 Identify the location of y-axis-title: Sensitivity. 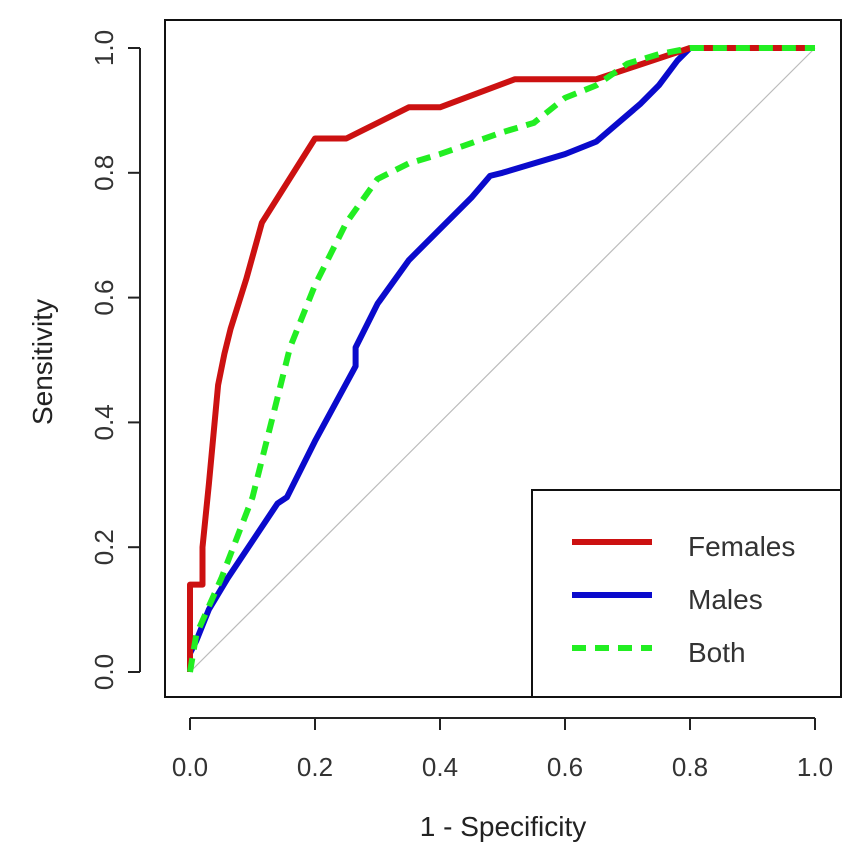
(42, 362).